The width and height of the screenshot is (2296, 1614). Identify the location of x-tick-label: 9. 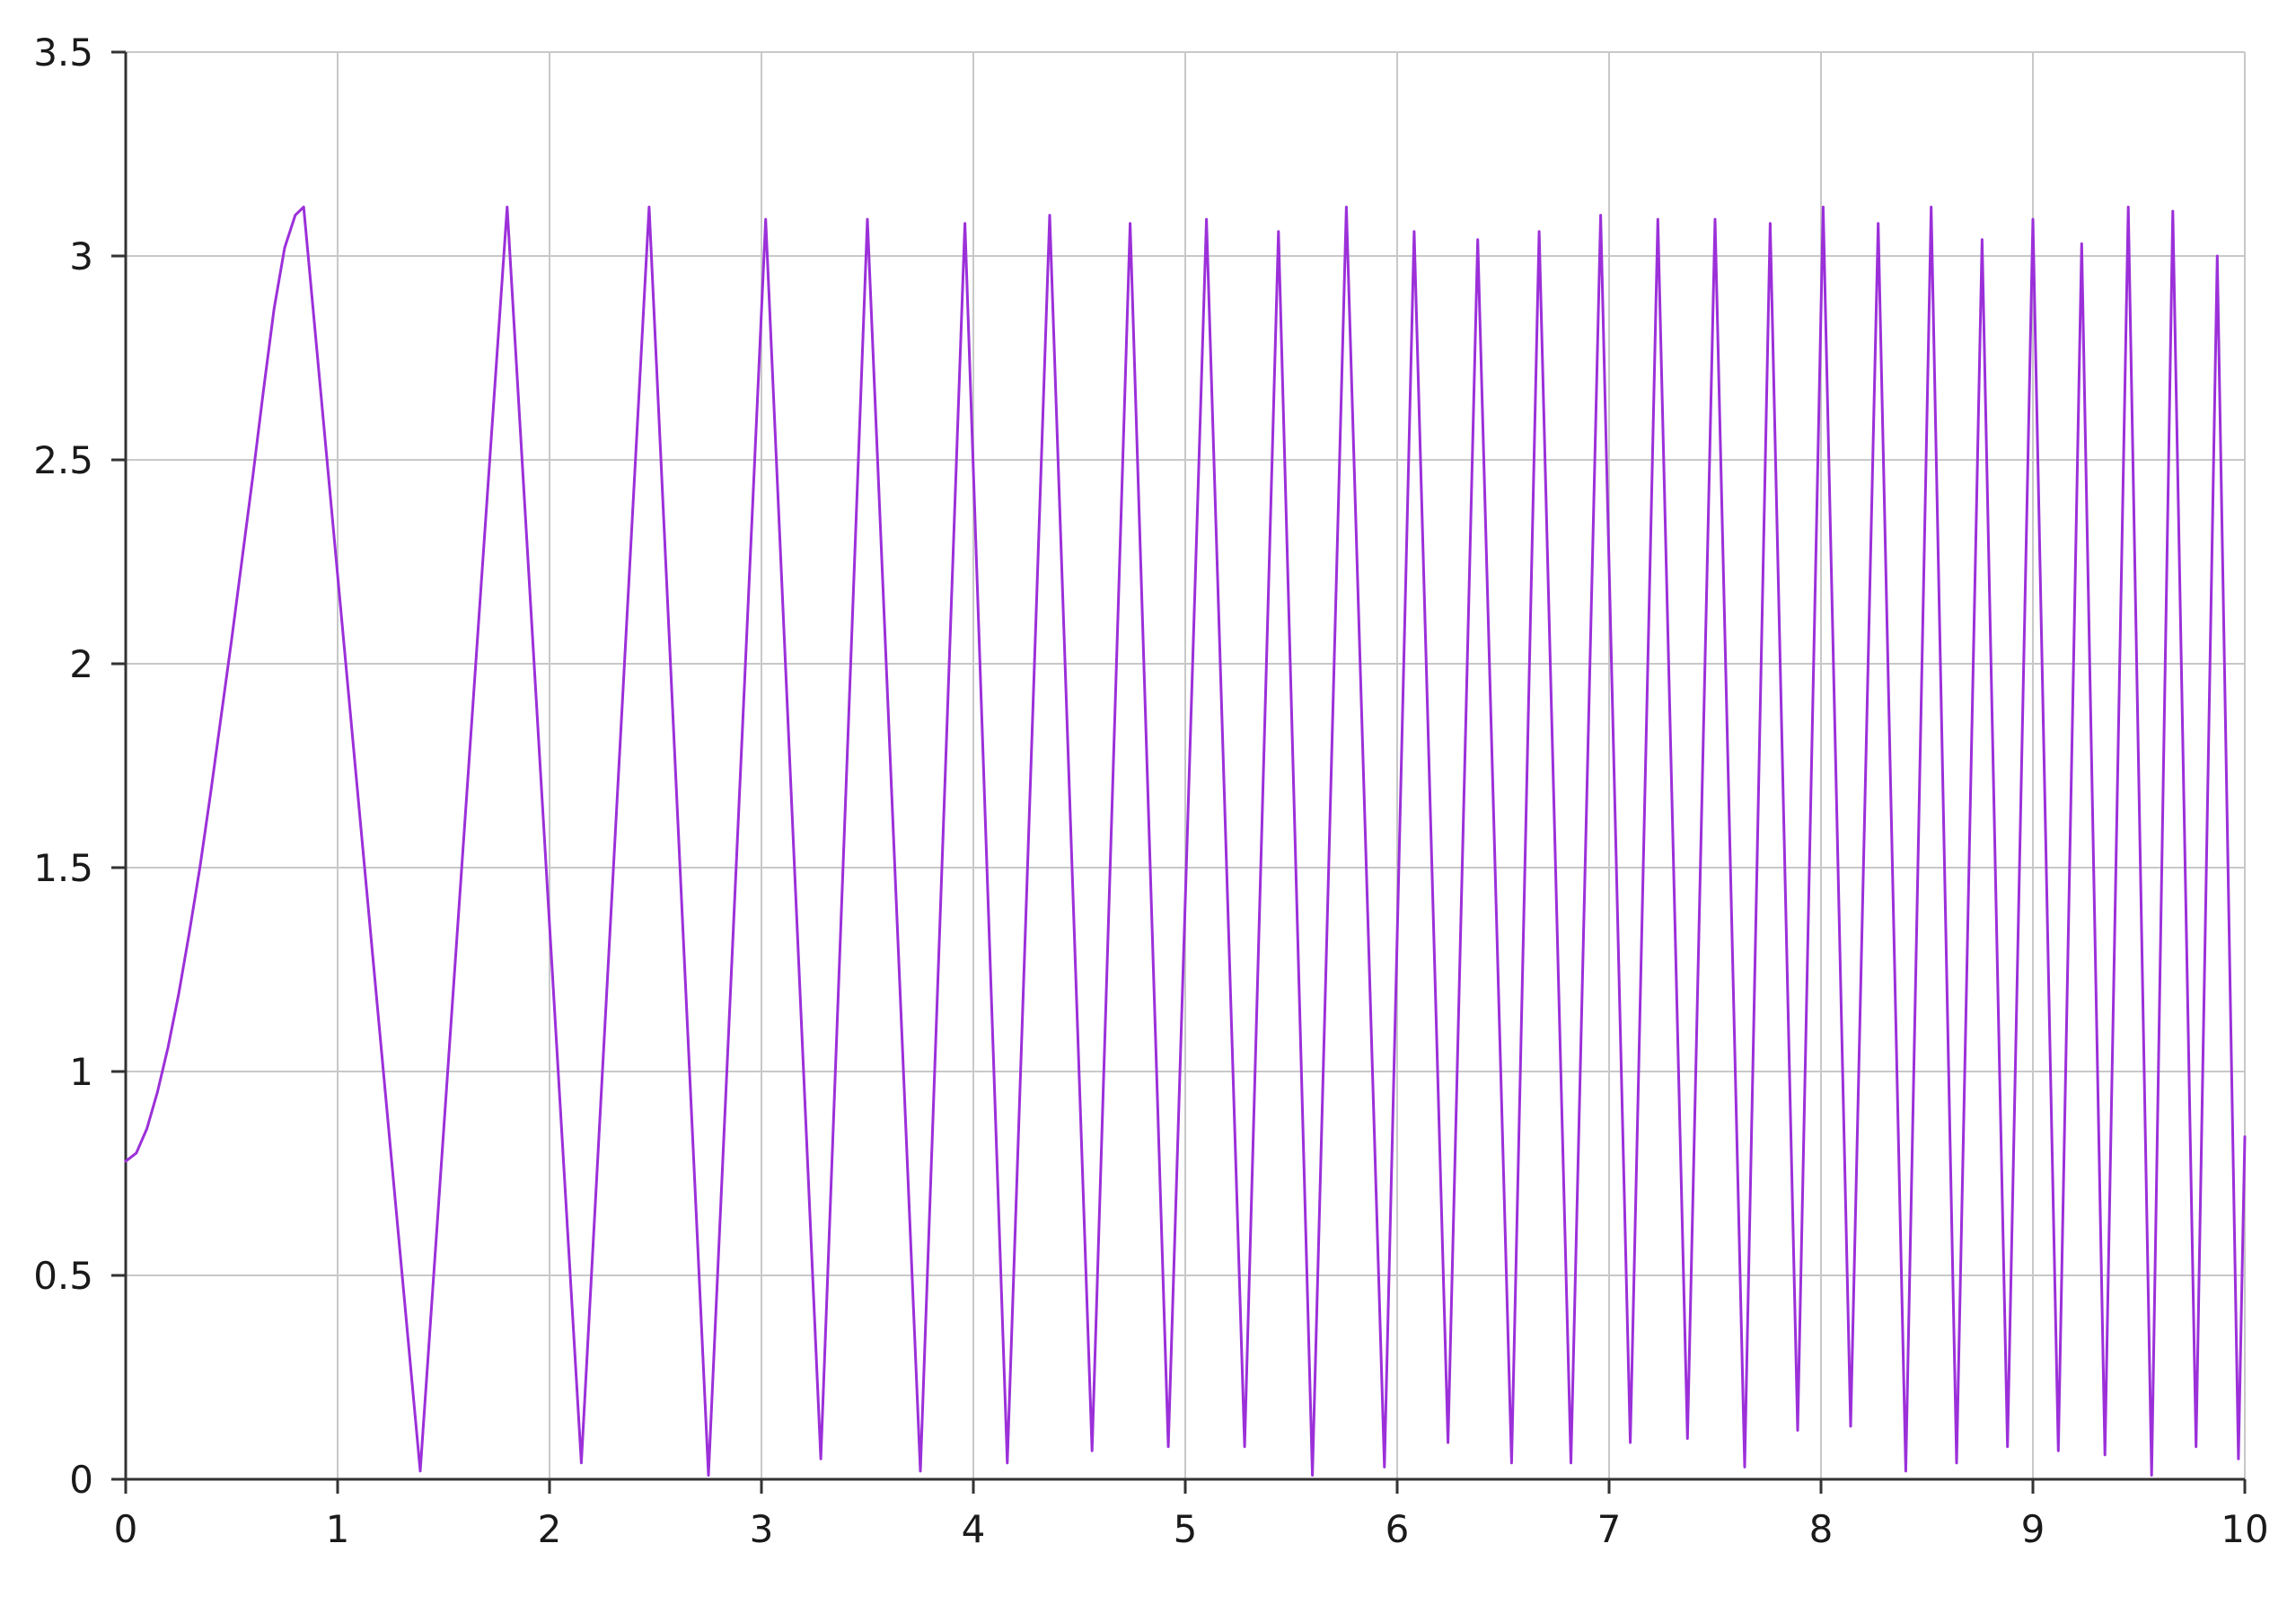
(2033, 1529).